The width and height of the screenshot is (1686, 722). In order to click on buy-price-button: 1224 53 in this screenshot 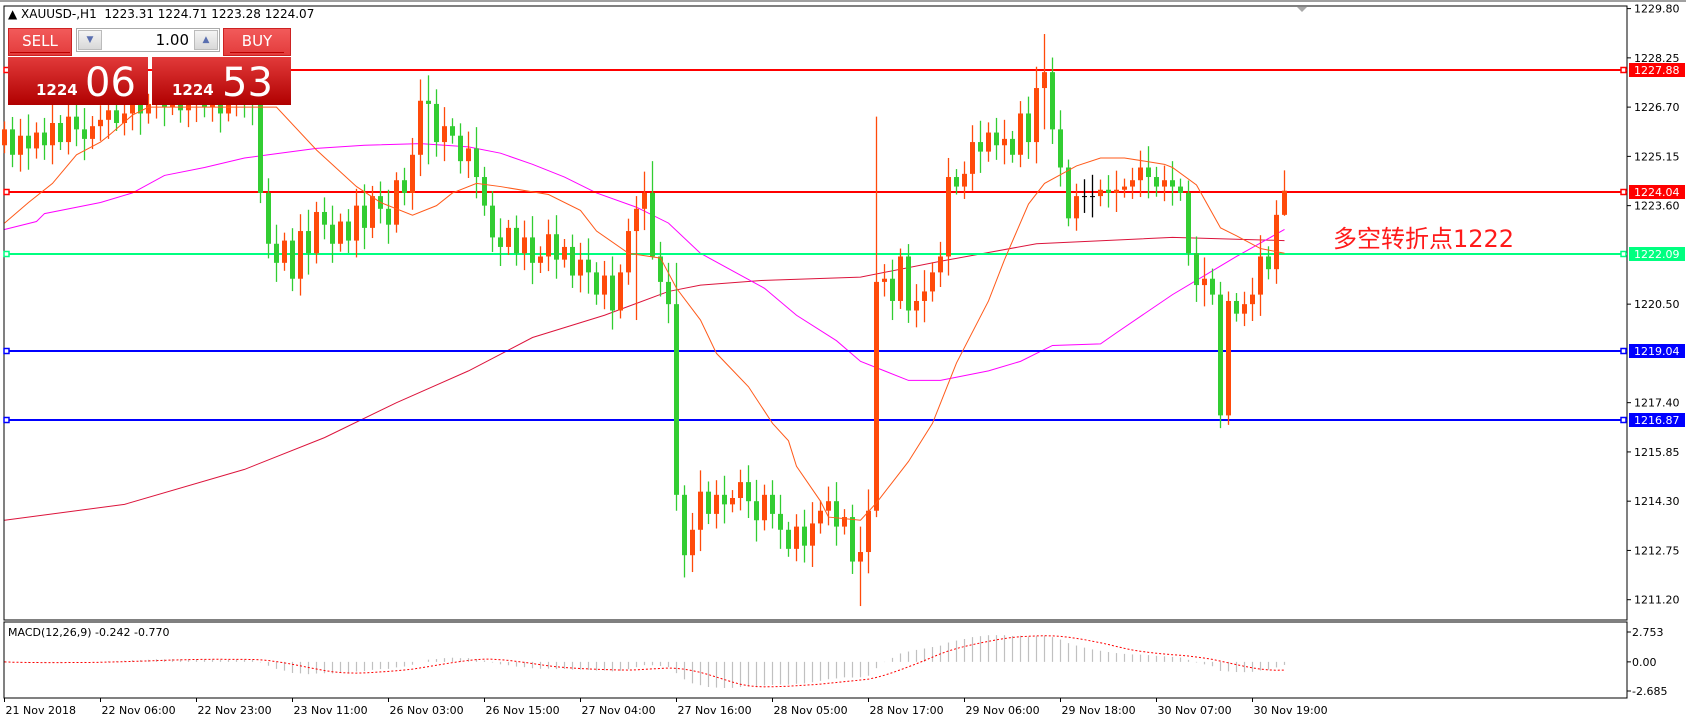, I will do `click(221, 81)`.